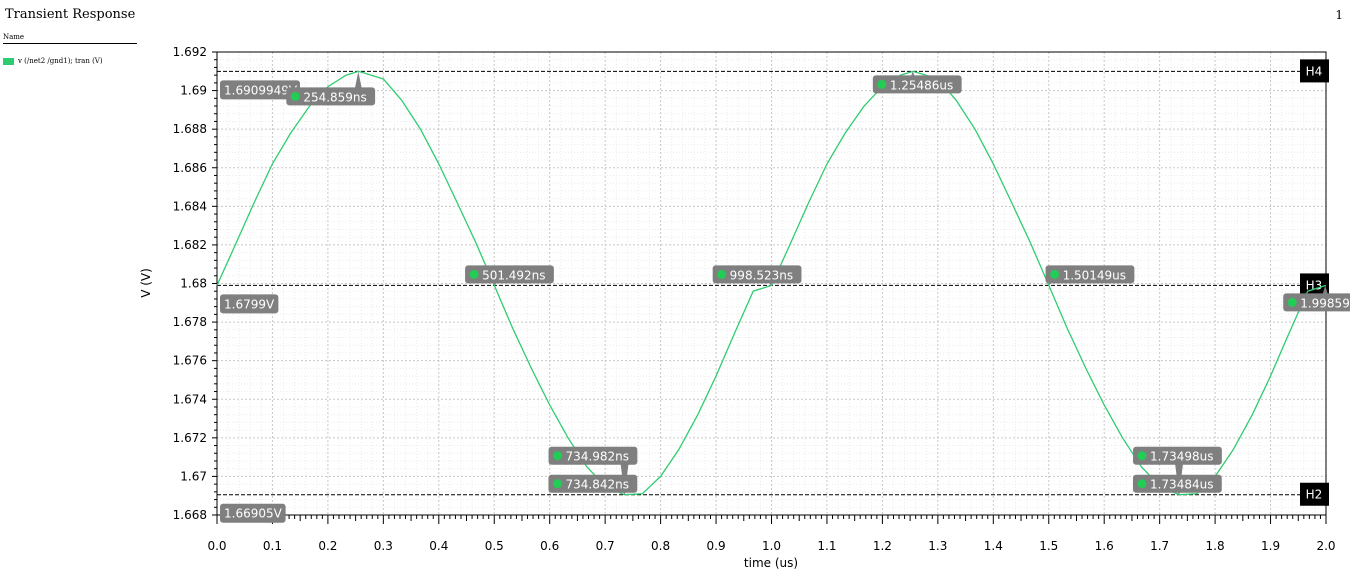  Describe the element at coordinates (190, 361) in the screenshot. I see `y-tick-label: 1.676` at that location.